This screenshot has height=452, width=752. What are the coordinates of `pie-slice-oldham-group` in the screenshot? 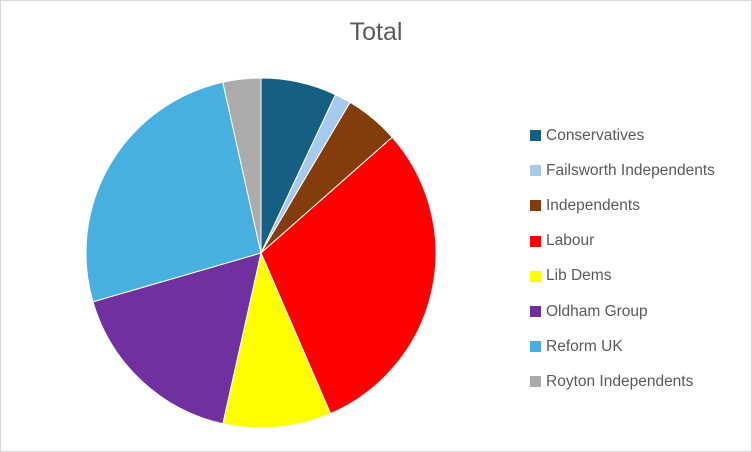 It's located at (177, 338).